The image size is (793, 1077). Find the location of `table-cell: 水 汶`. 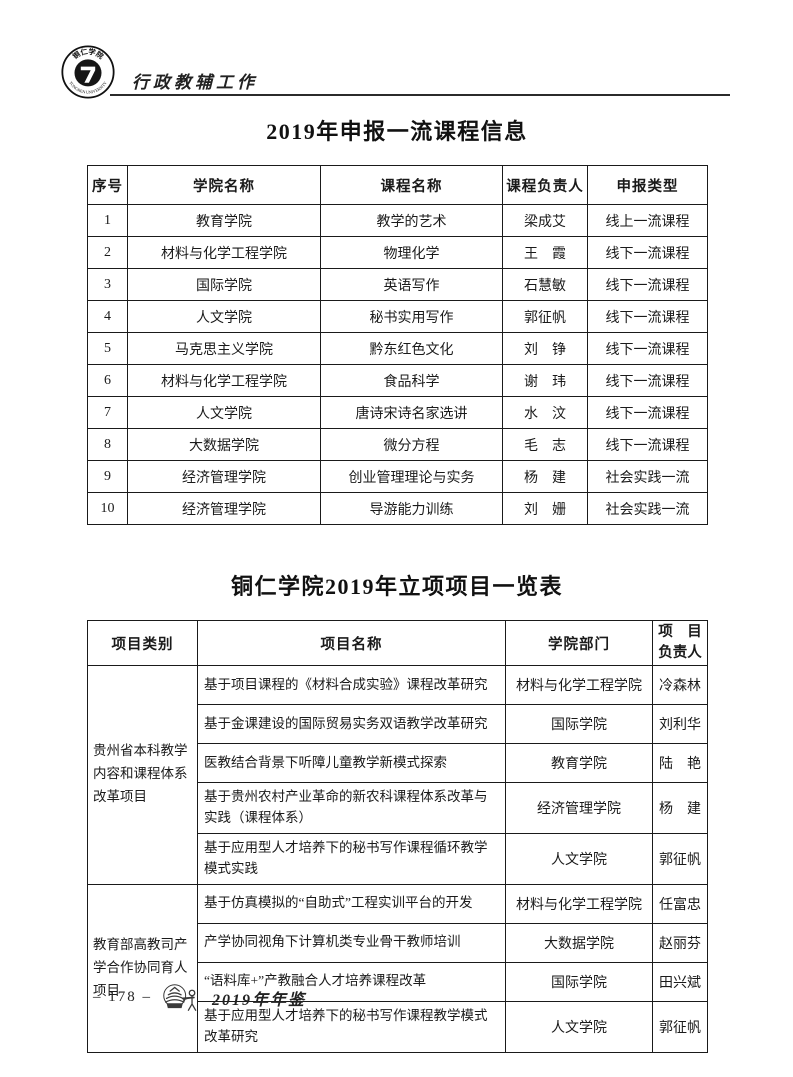

table-cell: 水 汶 is located at coordinates (545, 412).